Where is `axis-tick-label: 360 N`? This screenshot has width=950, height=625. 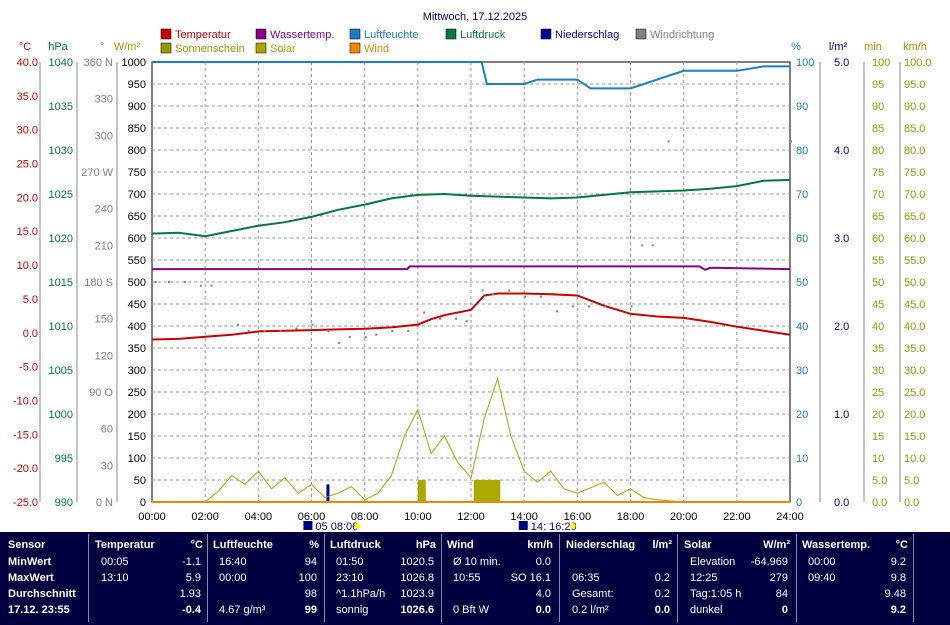
axis-tick-label: 360 N is located at coordinates (98, 63).